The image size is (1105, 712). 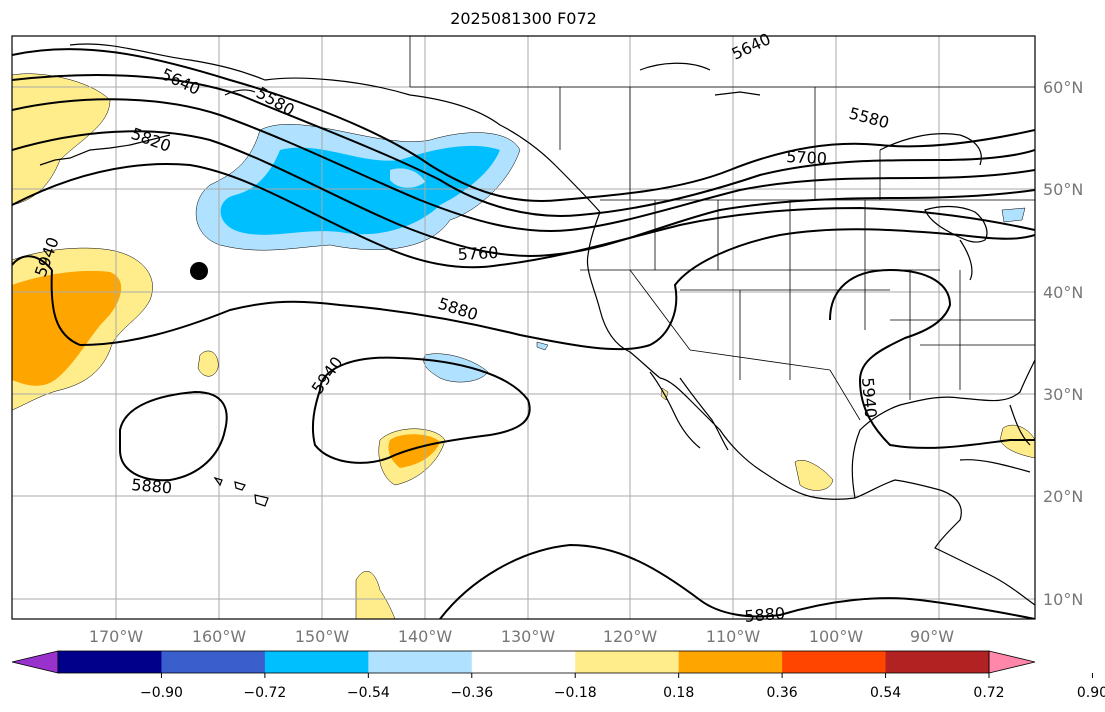 I want to click on contour-label: 5940, so click(x=869, y=398).